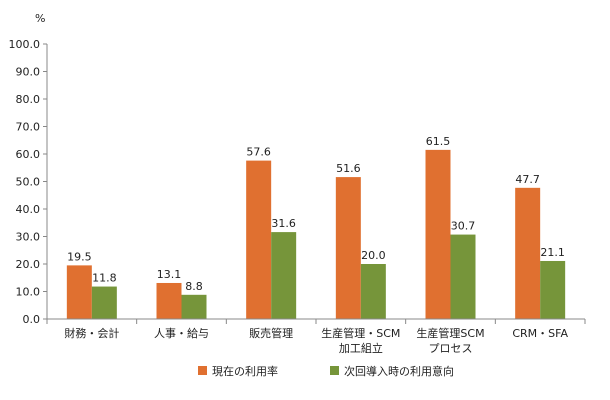 Image resolution: width=610 pixels, height=400 pixels. What do you see at coordinates (463, 226) in the screenshot?
I see `data-label: 30.7` at bounding box center [463, 226].